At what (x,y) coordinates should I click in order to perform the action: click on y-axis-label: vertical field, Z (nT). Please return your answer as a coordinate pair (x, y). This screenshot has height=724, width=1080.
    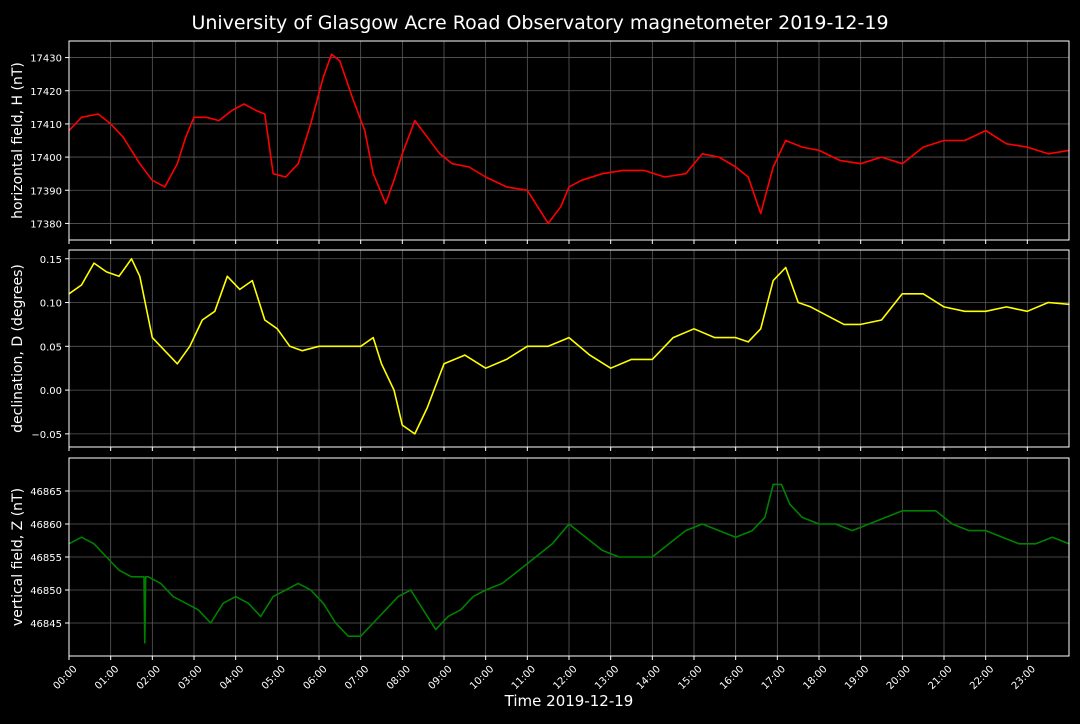
    Looking at the image, I should click on (18, 557).